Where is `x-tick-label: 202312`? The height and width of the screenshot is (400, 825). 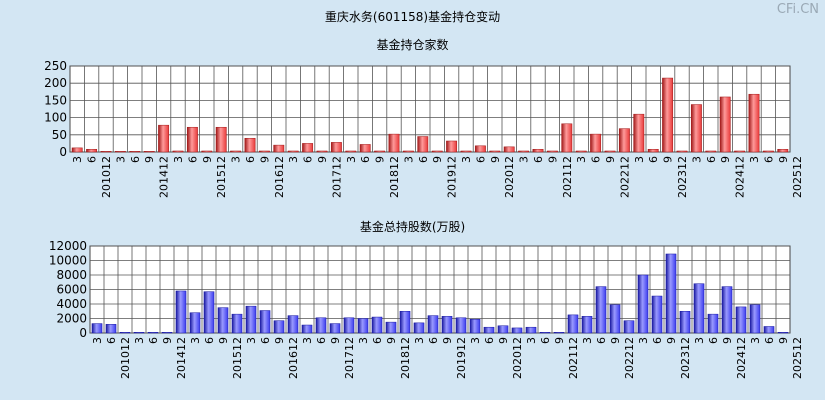 x-tick-label: 202312 is located at coordinates (682, 177).